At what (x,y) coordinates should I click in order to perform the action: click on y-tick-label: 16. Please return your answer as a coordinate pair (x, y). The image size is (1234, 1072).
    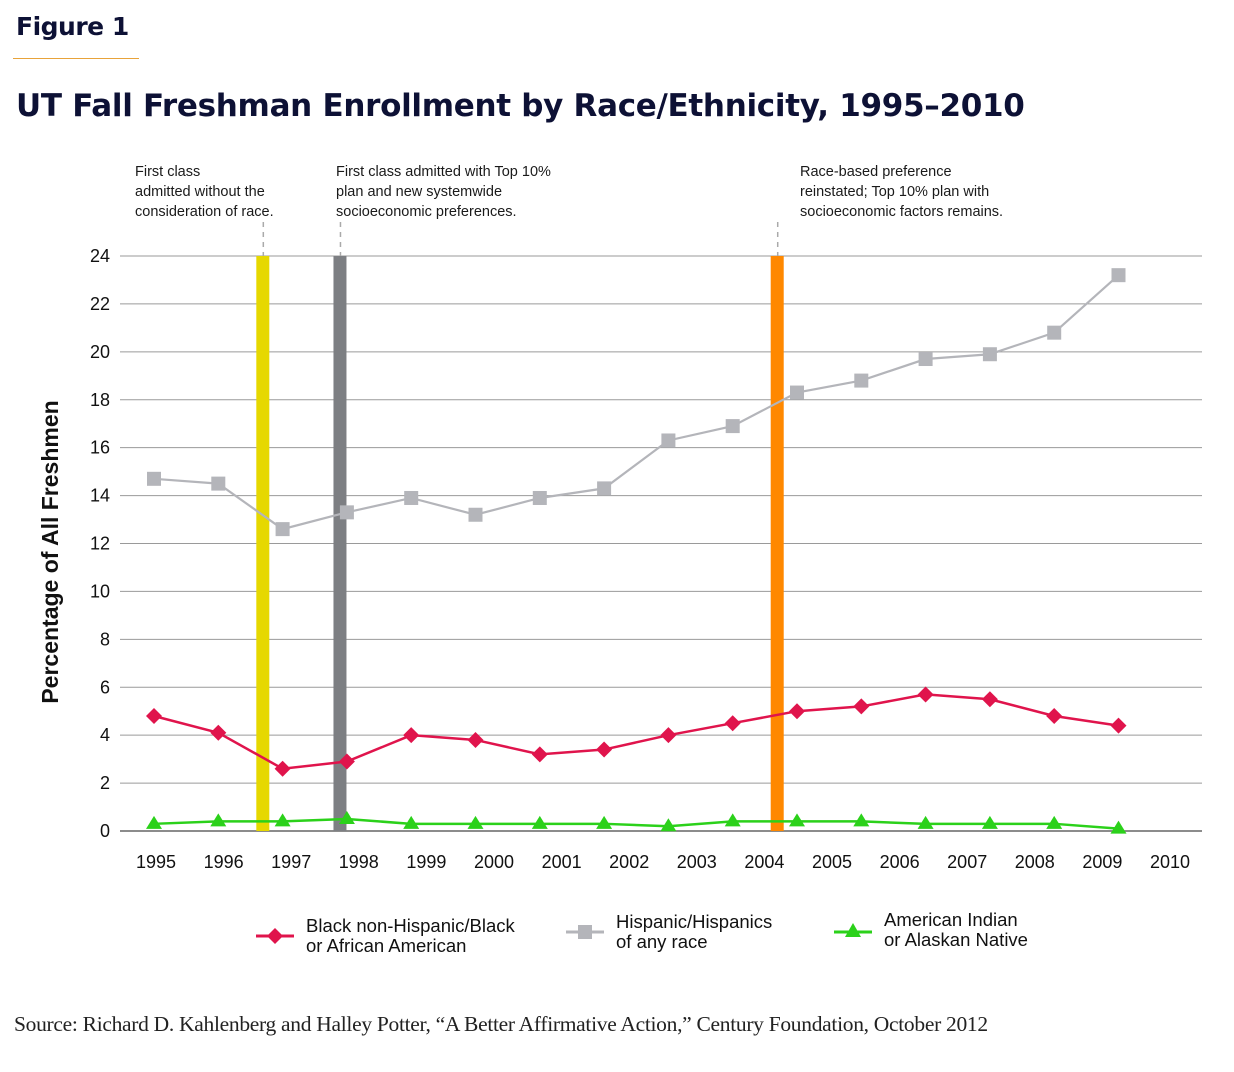
    Looking at the image, I should click on (100, 448).